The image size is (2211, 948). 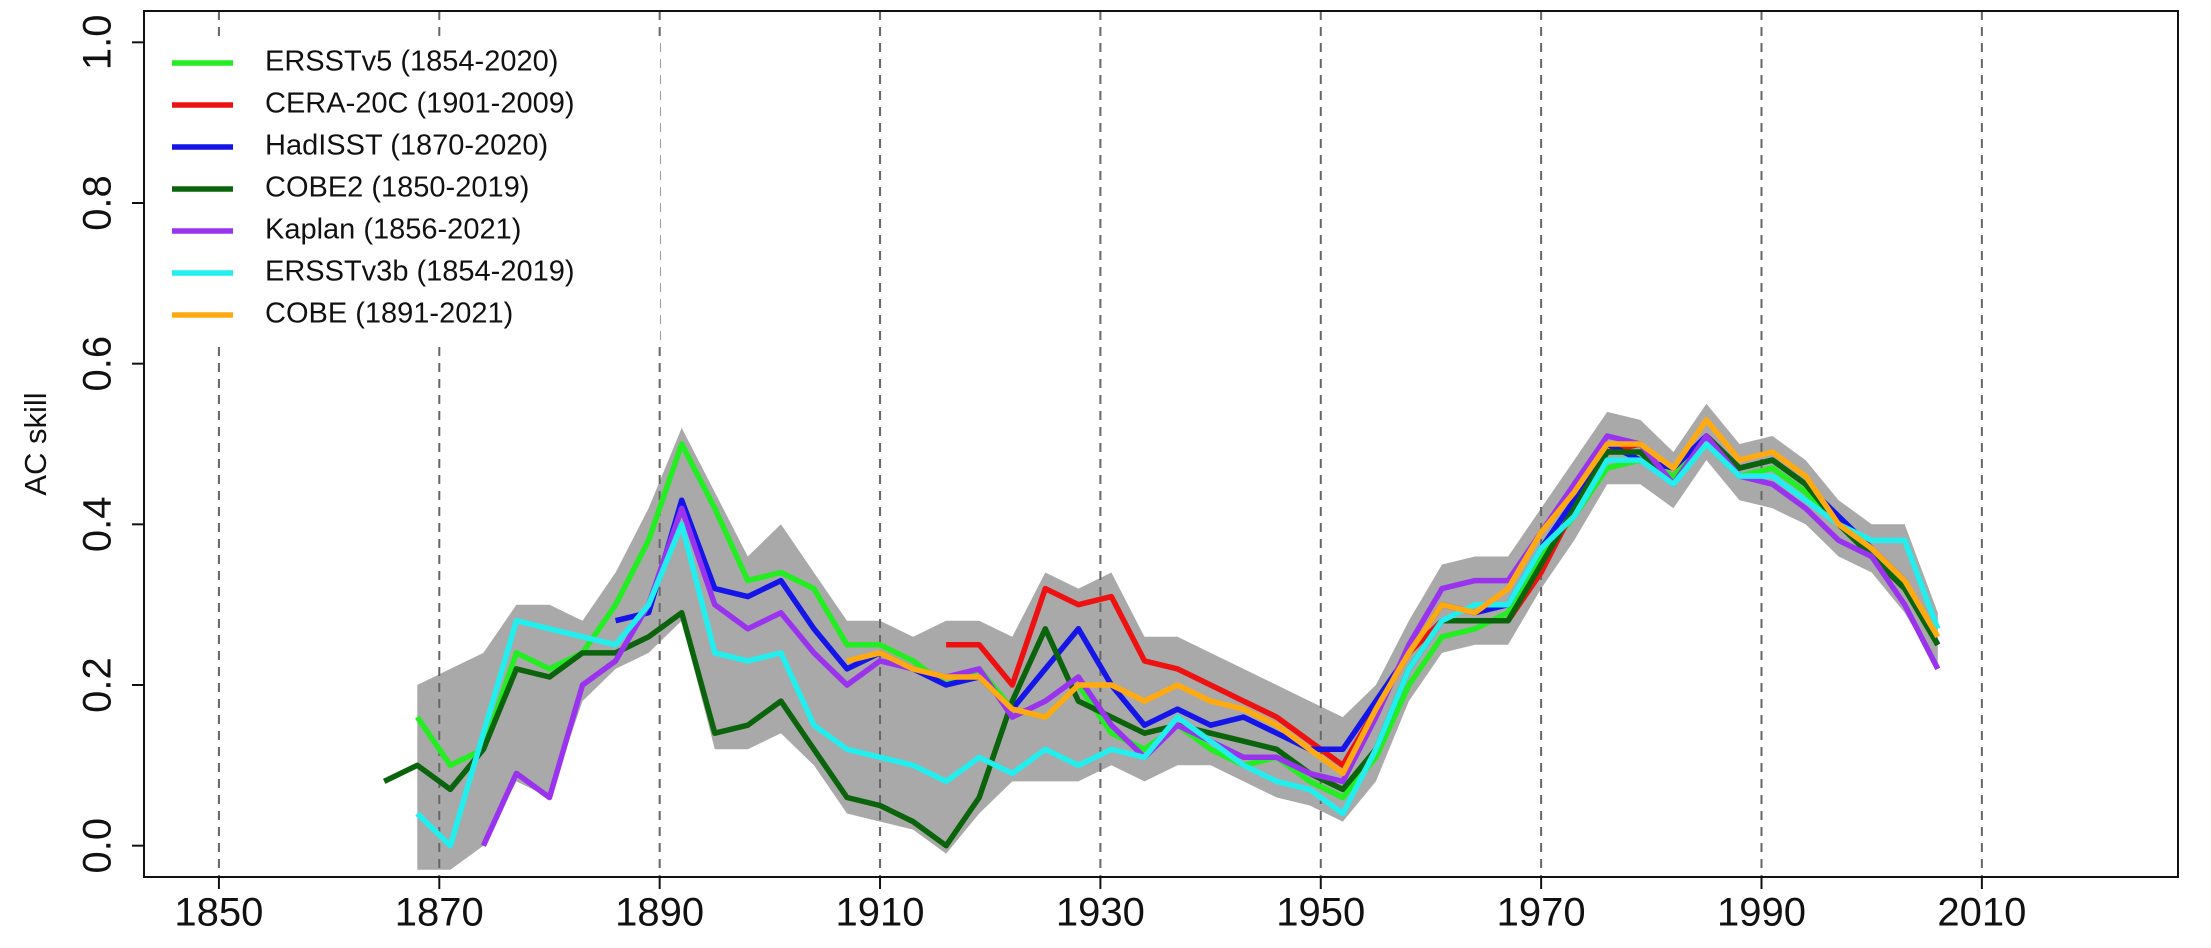 I want to click on y-tick-label: 0.6, so click(x=98, y=364).